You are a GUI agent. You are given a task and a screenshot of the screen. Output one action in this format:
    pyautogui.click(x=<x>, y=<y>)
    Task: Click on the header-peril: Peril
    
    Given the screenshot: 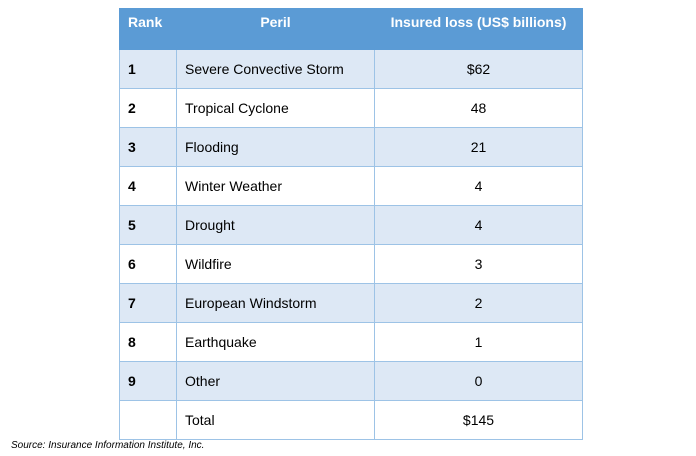 What is the action you would take?
    pyautogui.click(x=275, y=29)
    